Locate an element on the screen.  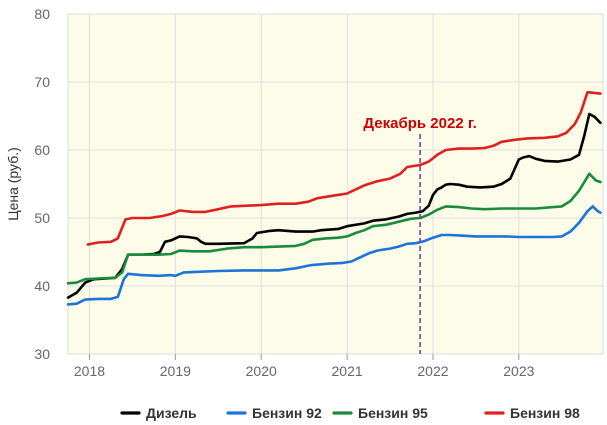
y-axis-label: Цена (руб.) is located at coordinates (13, 184).